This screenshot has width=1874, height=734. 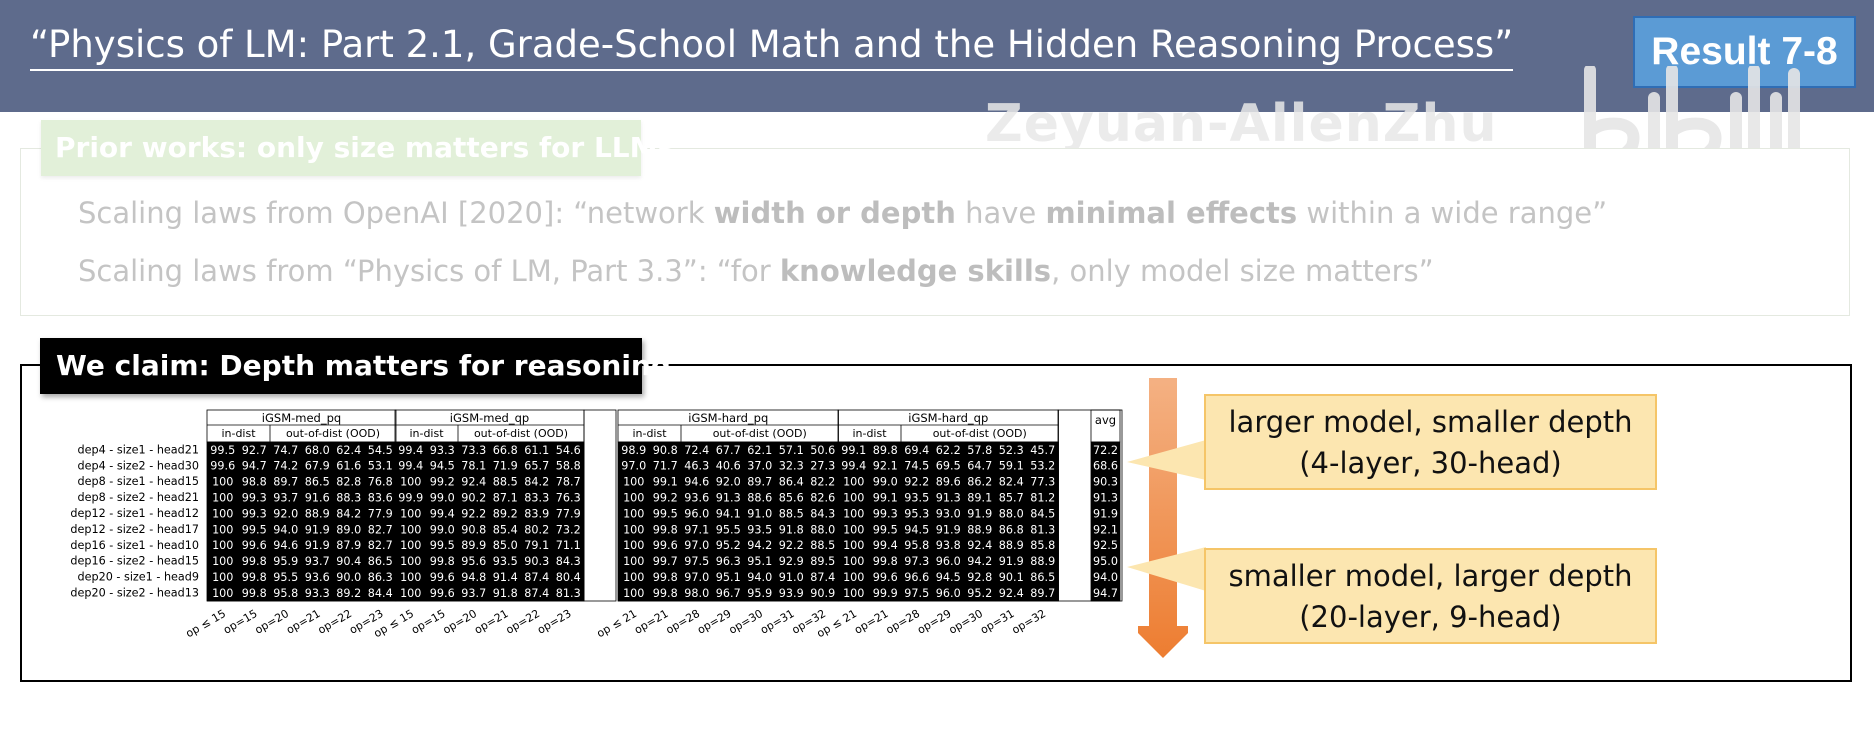 What do you see at coordinates (473, 450) in the screenshot?
I see `cell-value: 73.3` at bounding box center [473, 450].